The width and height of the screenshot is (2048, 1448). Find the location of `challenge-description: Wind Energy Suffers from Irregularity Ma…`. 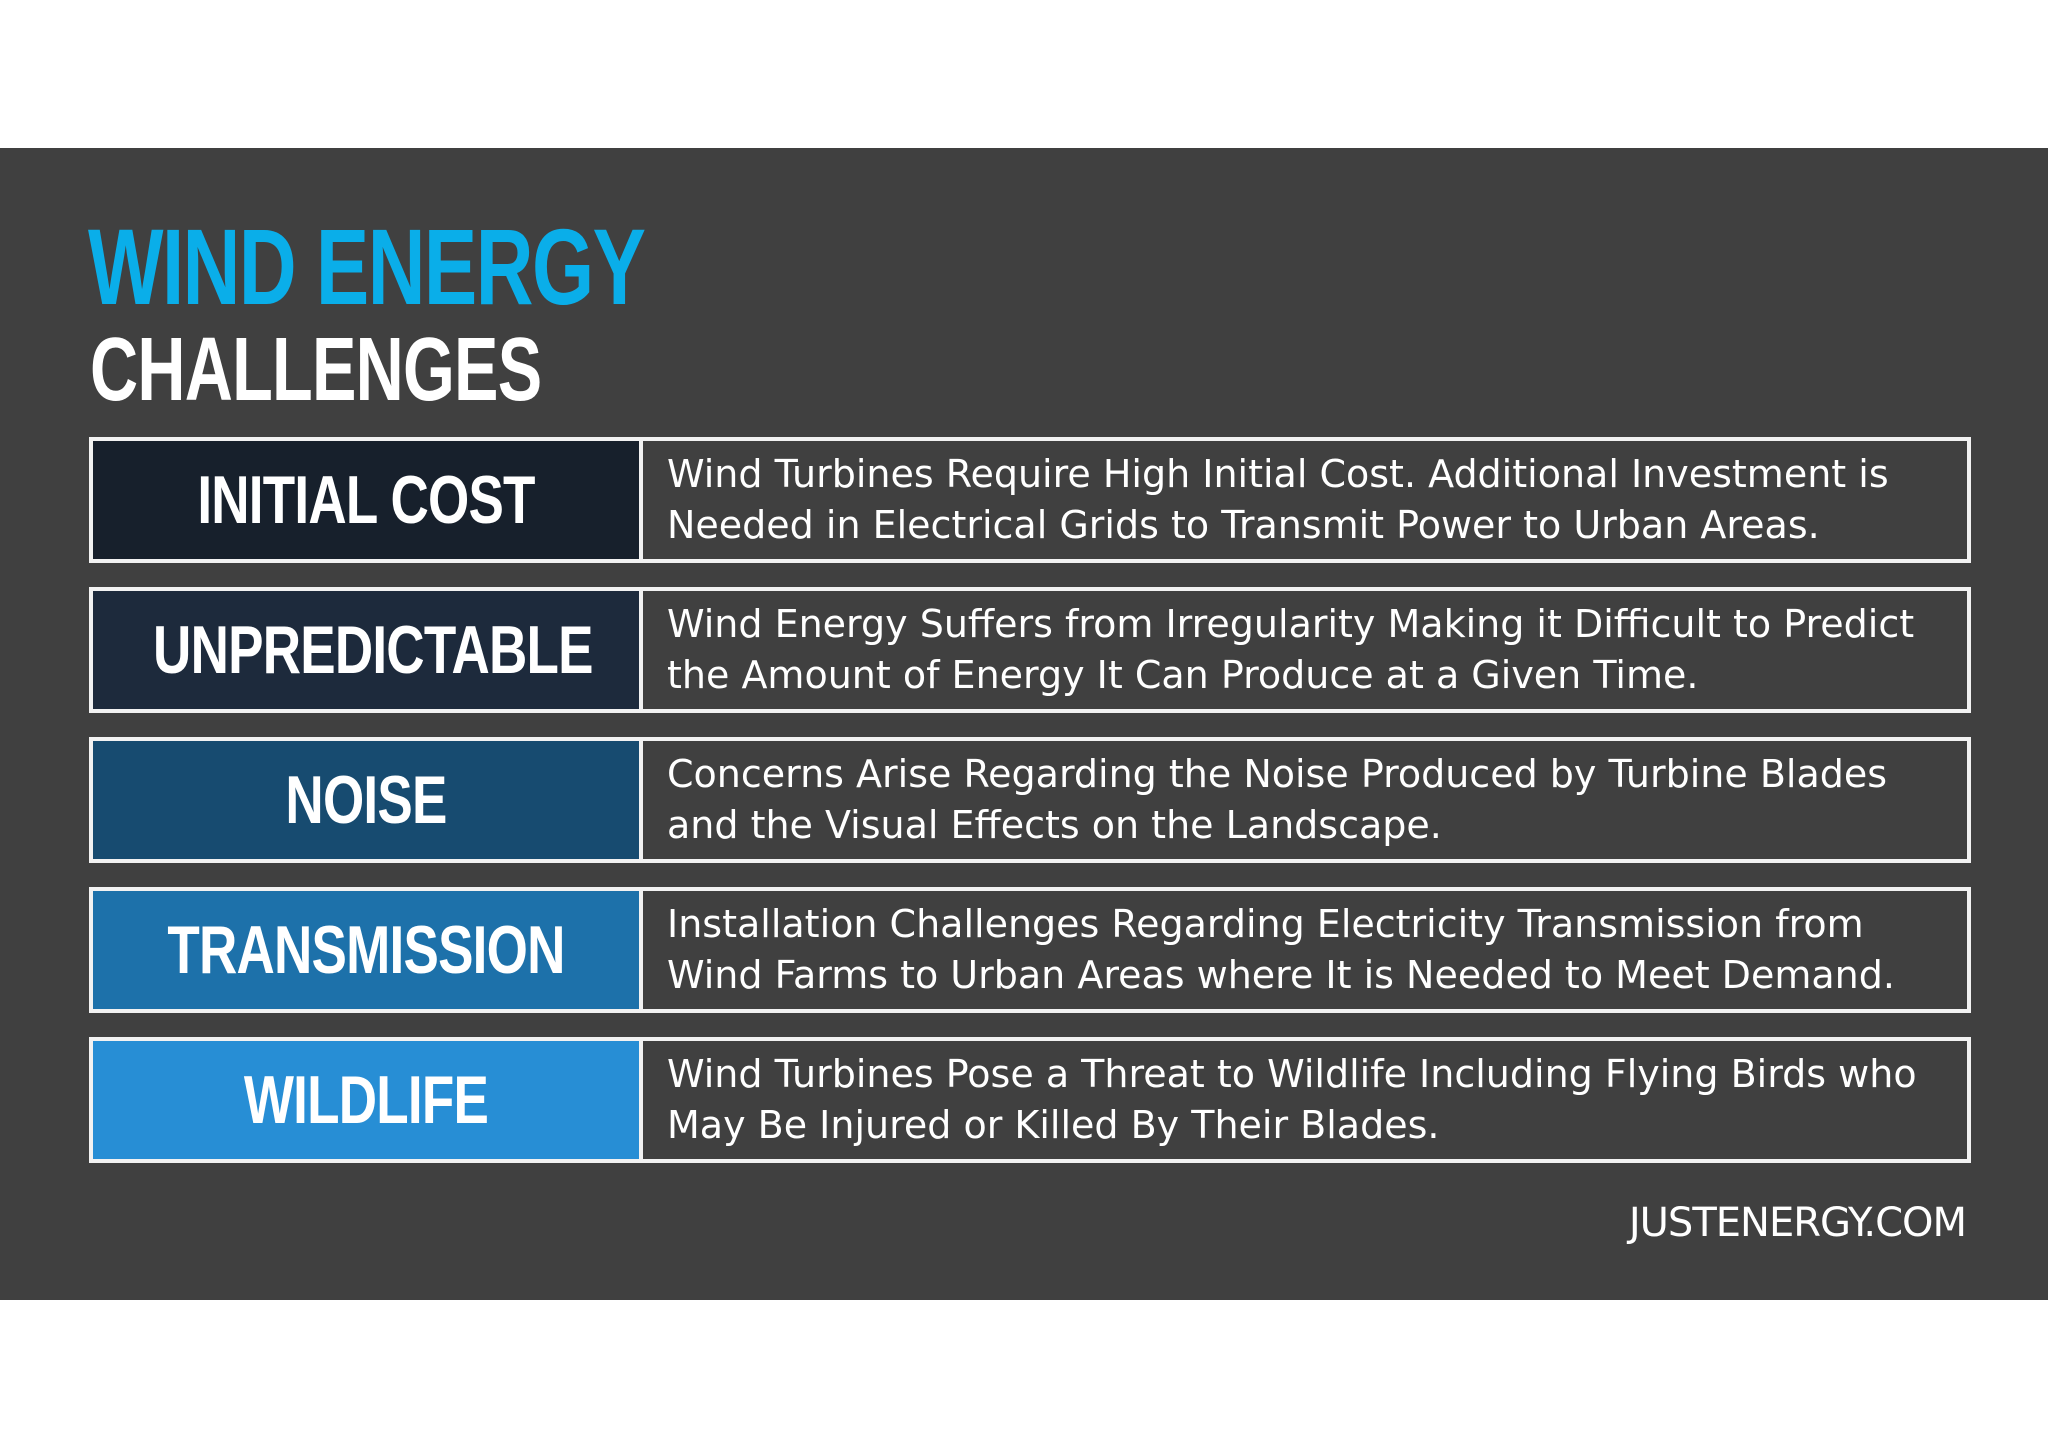

challenge-description: Wind Energy Suffers from Irregularity Ma… is located at coordinates (1291, 649).